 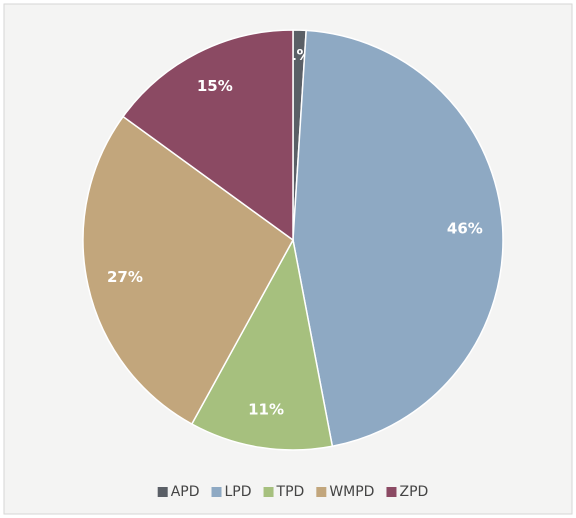 I want to click on legend-item: WMPD, so click(x=345, y=492).